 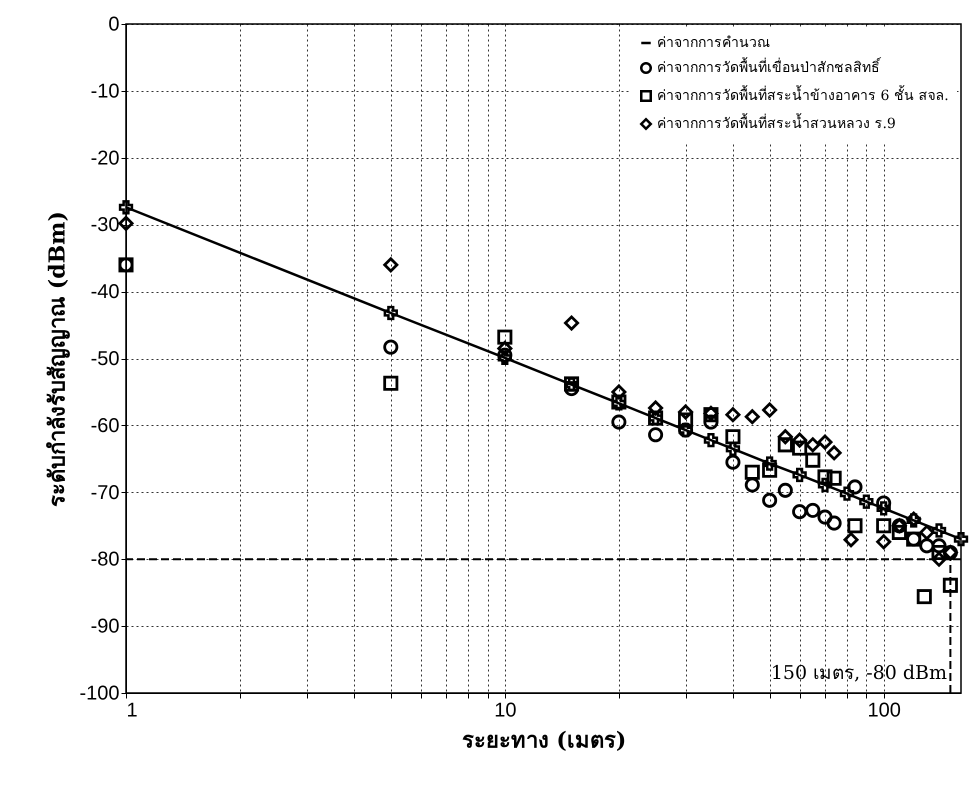 What do you see at coordinates (105, 359) in the screenshot?
I see `y-tick-label: -50` at bounding box center [105, 359].